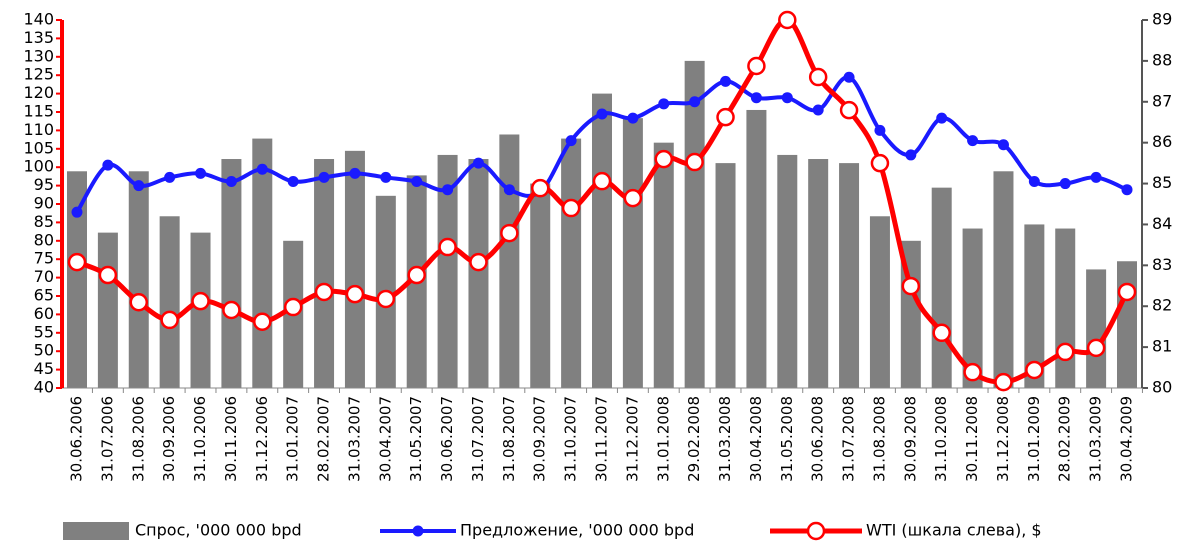 Image resolution: width=1193 pixels, height=545 pixels. What do you see at coordinates (38, 37) in the screenshot?
I see `y-tick-label: 135` at bounding box center [38, 37].